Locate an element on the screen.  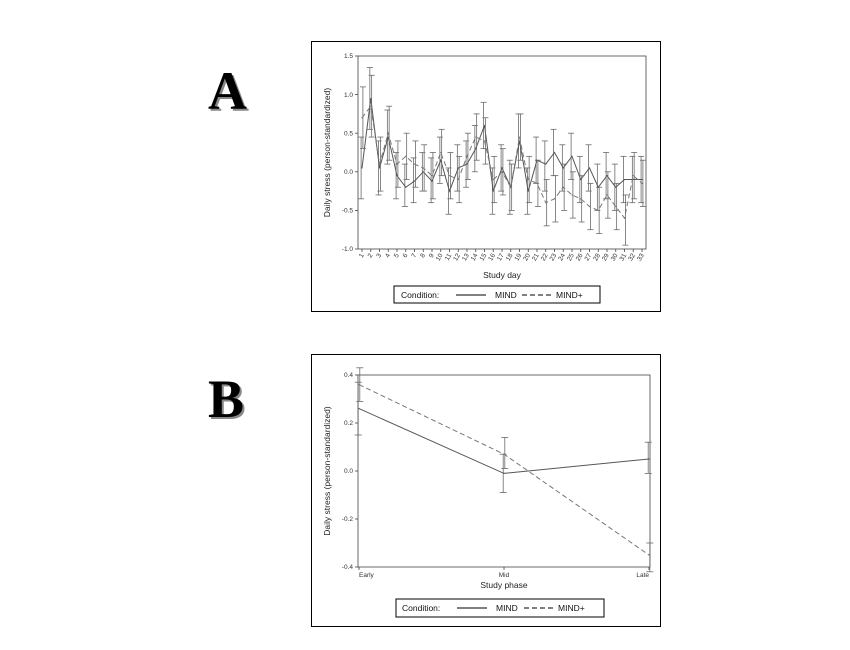
chart-b-xtick-label: Late is located at coordinates (642, 575).